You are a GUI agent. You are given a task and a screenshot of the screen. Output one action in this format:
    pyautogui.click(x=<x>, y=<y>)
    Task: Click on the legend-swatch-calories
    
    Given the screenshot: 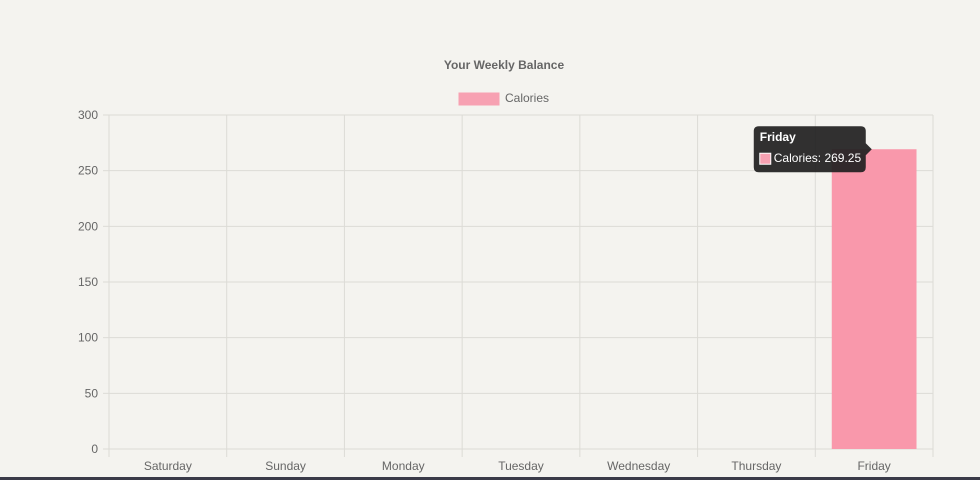 What is the action you would take?
    pyautogui.click(x=479, y=99)
    